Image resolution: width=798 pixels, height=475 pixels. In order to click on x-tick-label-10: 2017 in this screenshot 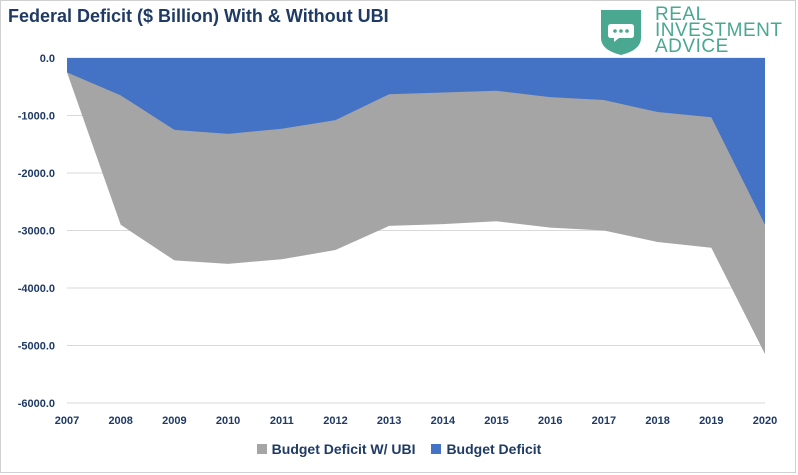, I will do `click(604, 421)`.